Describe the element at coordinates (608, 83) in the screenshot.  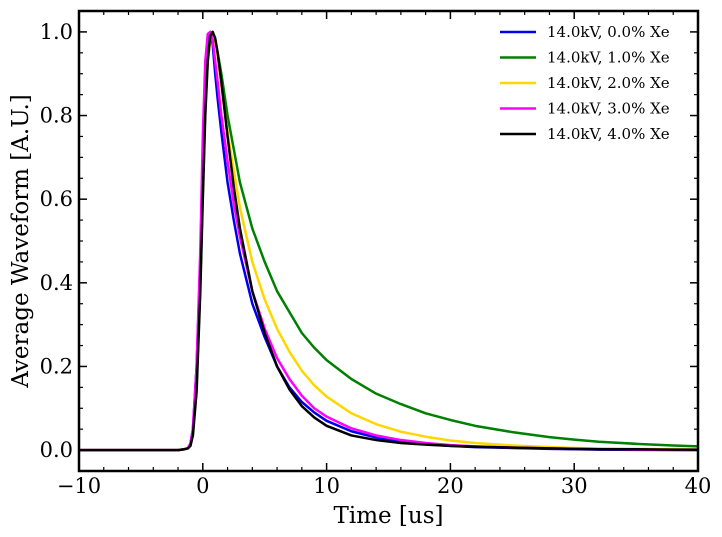
I see `legend-label-2: 14.0kV, 2.0% Xe` at that location.